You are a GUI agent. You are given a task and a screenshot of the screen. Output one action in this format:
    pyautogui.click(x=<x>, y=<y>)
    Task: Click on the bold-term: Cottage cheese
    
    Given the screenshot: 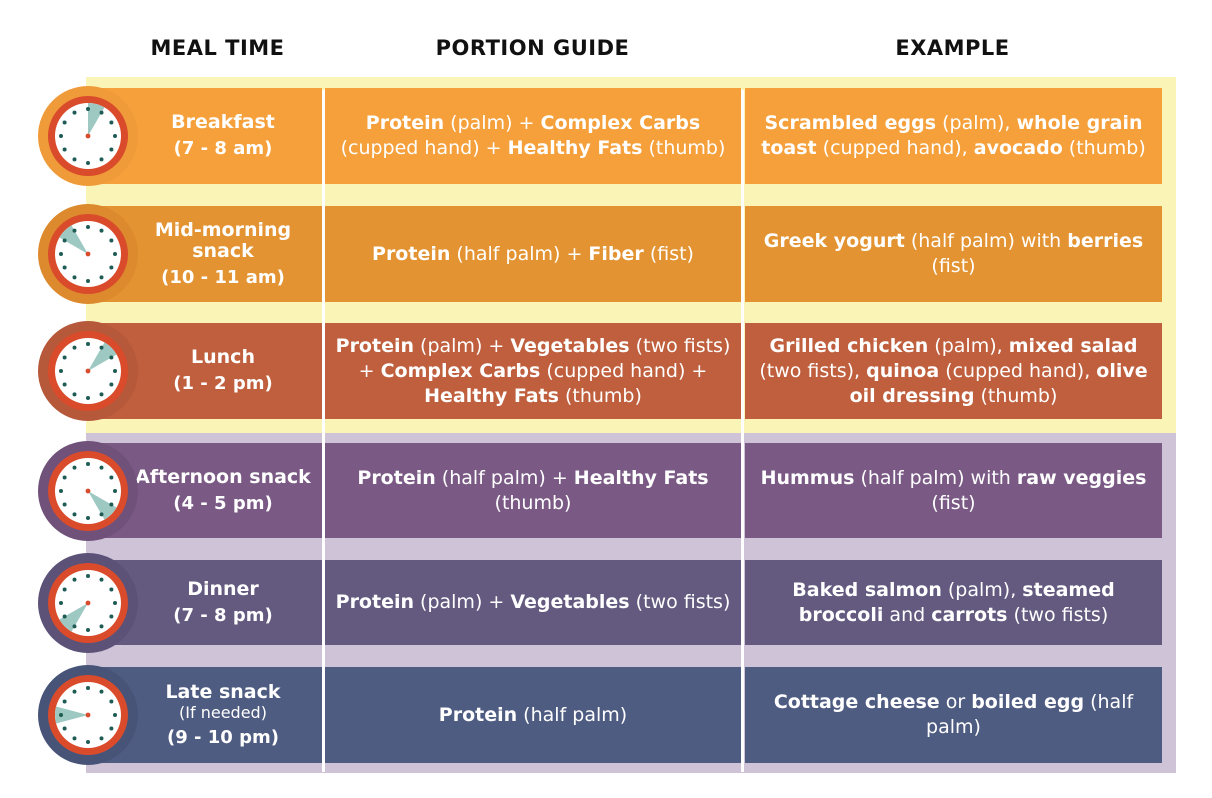 What is the action you would take?
    pyautogui.click(x=856, y=702)
    